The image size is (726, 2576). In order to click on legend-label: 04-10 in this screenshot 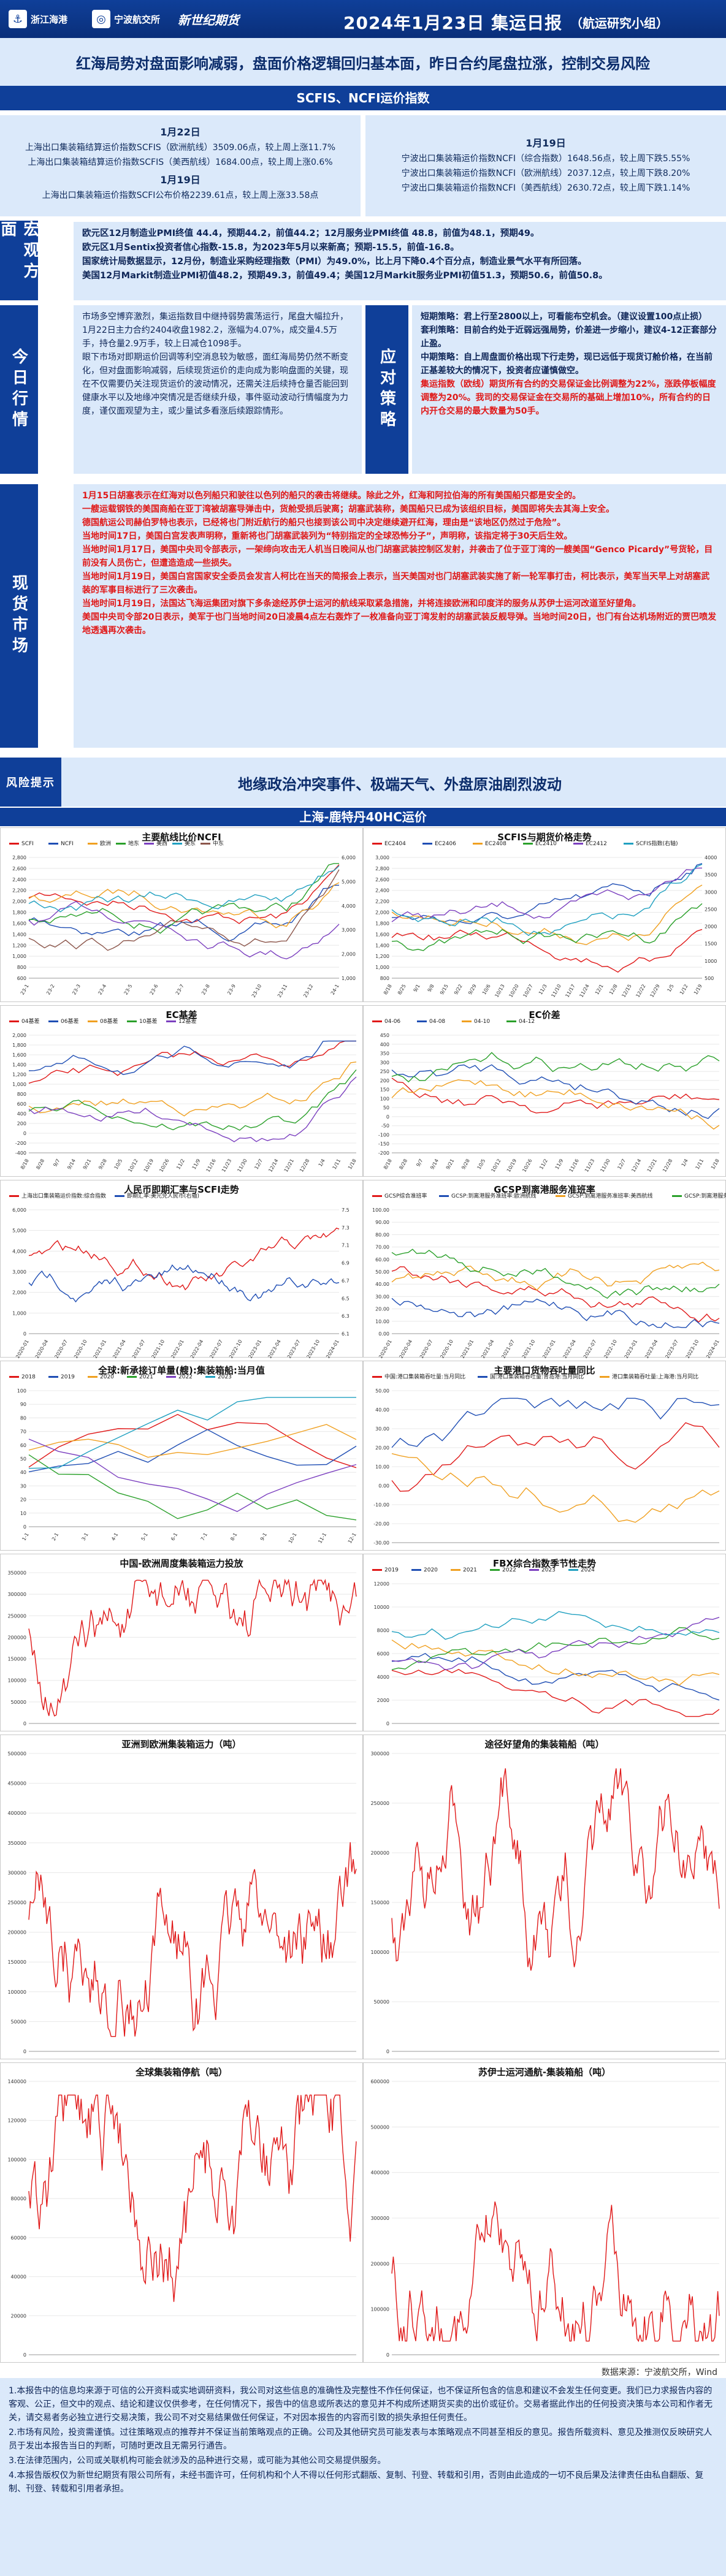, I will do `click(482, 1022)`.